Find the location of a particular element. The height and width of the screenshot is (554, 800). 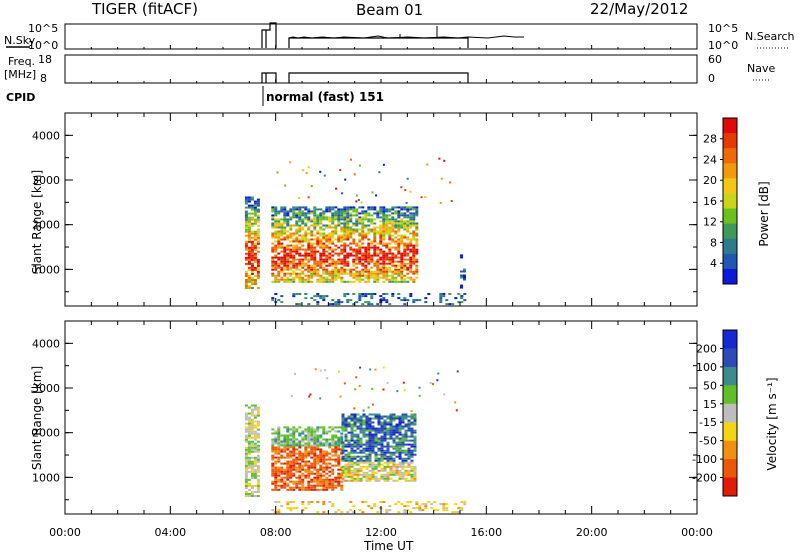

cpid-text: normal (fast) 151 is located at coordinates (325, 97).